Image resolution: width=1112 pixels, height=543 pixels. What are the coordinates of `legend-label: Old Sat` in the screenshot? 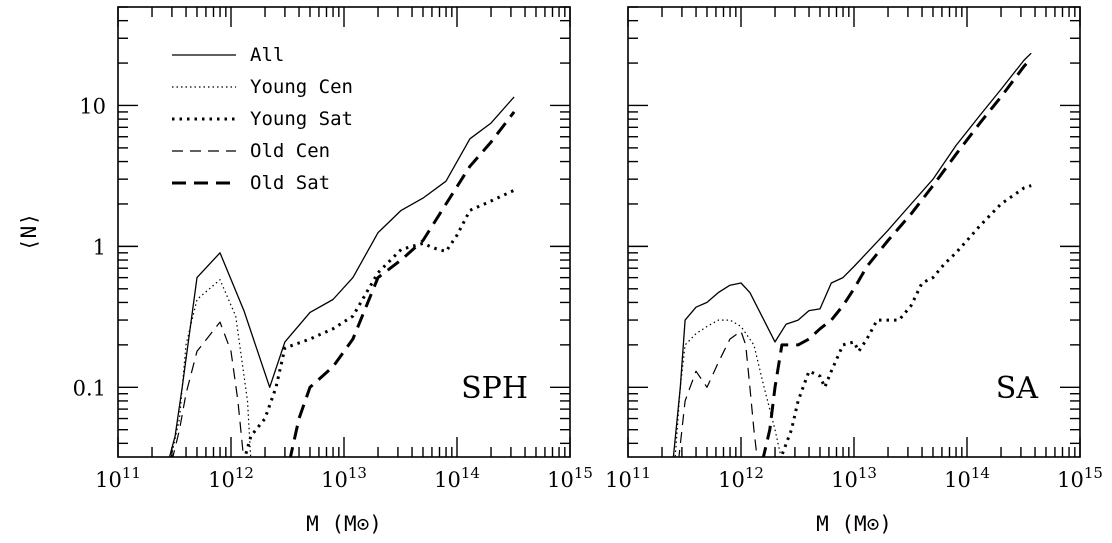 It's located at (290, 183).